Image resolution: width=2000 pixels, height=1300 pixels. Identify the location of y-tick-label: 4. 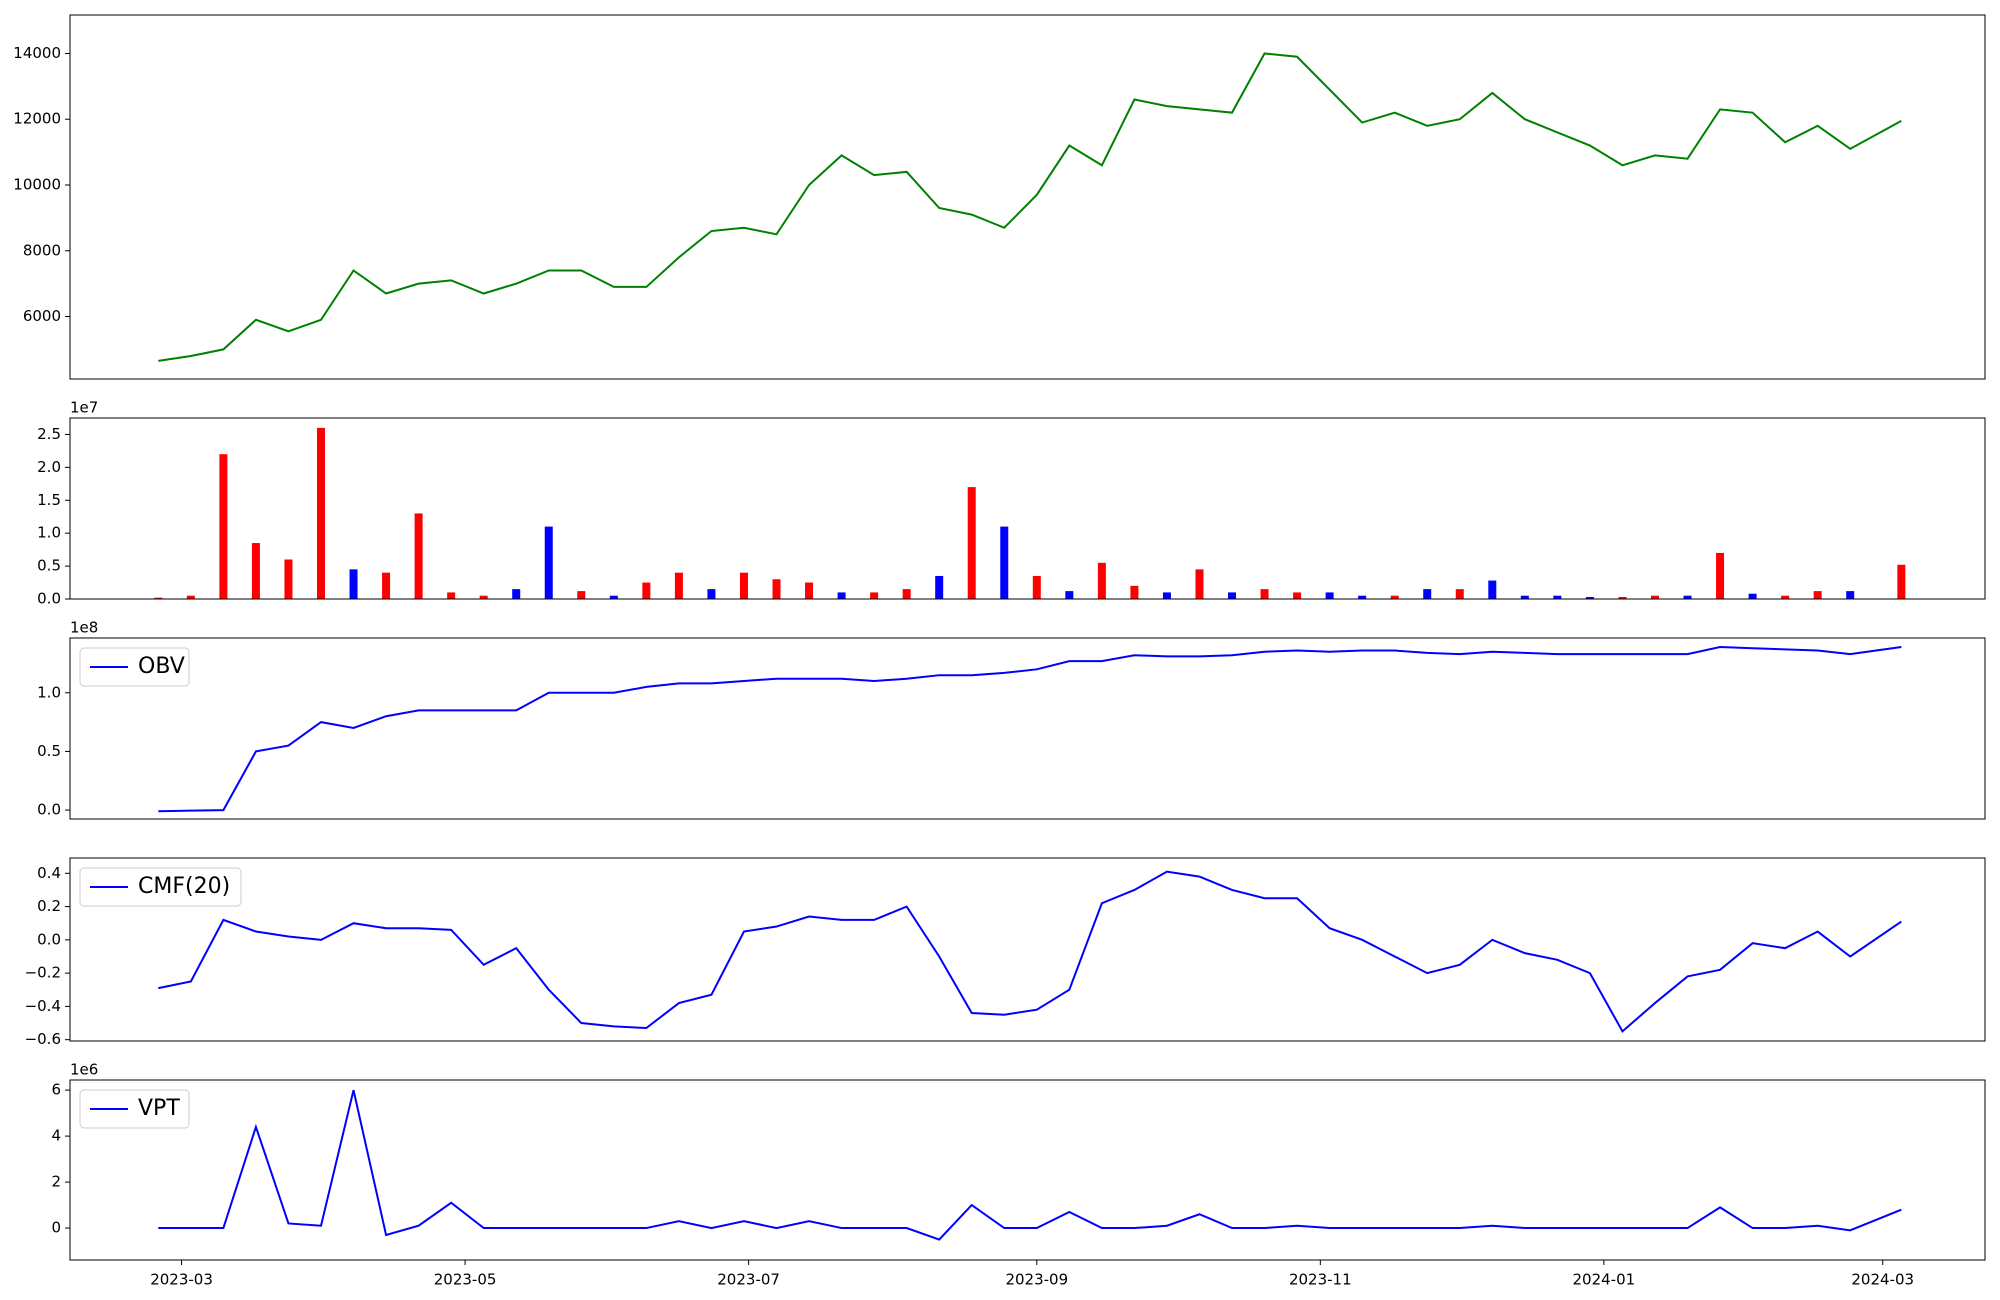
(56, 1136).